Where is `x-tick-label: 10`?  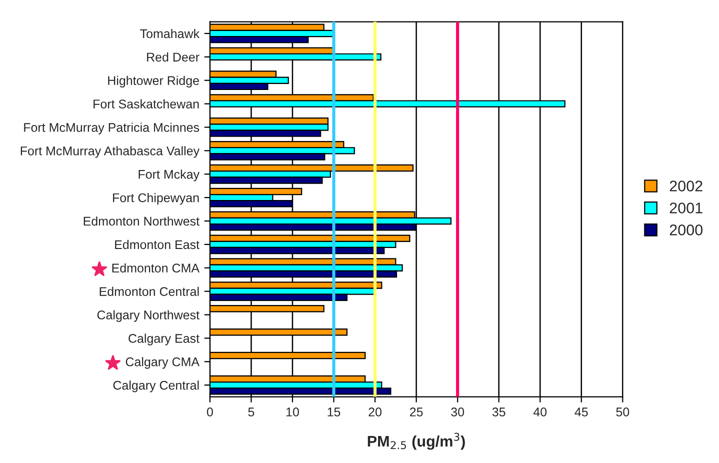
x-tick-label: 10 is located at coordinates (292, 412).